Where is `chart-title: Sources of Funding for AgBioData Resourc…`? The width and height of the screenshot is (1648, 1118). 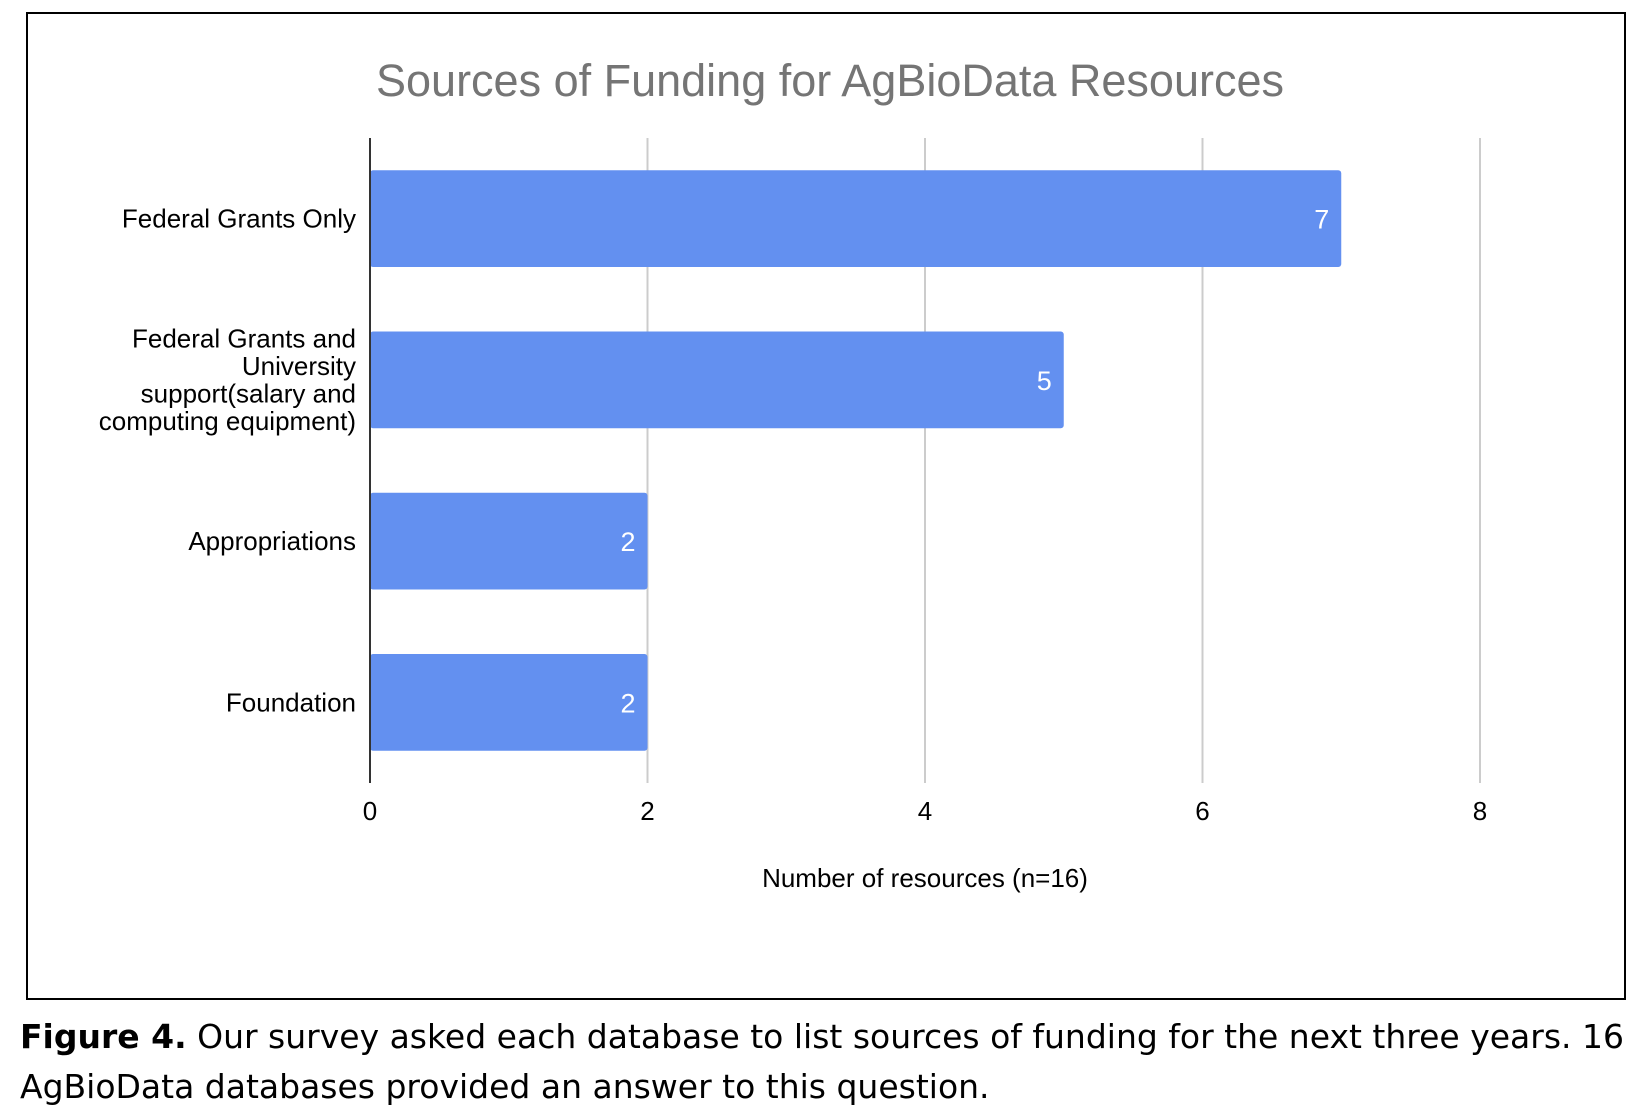 chart-title: Sources of Funding for AgBioData Resourc… is located at coordinates (830, 80).